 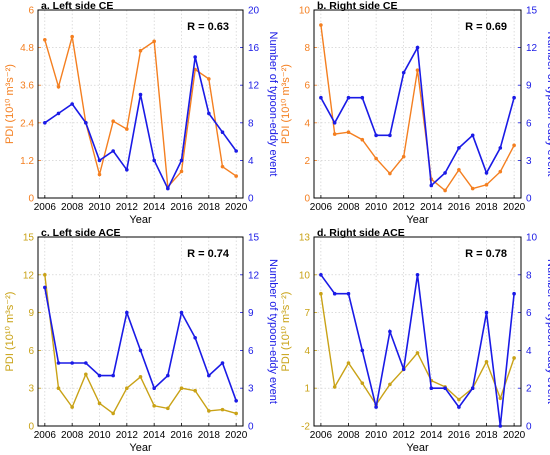 I want to click on y-left-tick-label: 3, so click(x=31, y=389).